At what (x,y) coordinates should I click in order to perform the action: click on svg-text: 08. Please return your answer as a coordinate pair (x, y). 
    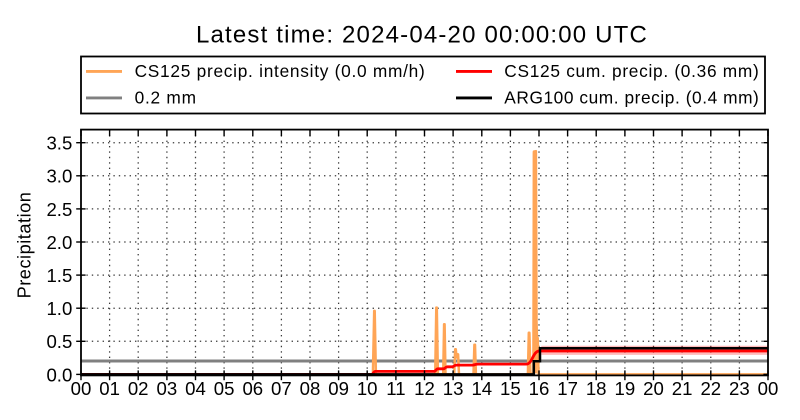
    Looking at the image, I should click on (310, 388).